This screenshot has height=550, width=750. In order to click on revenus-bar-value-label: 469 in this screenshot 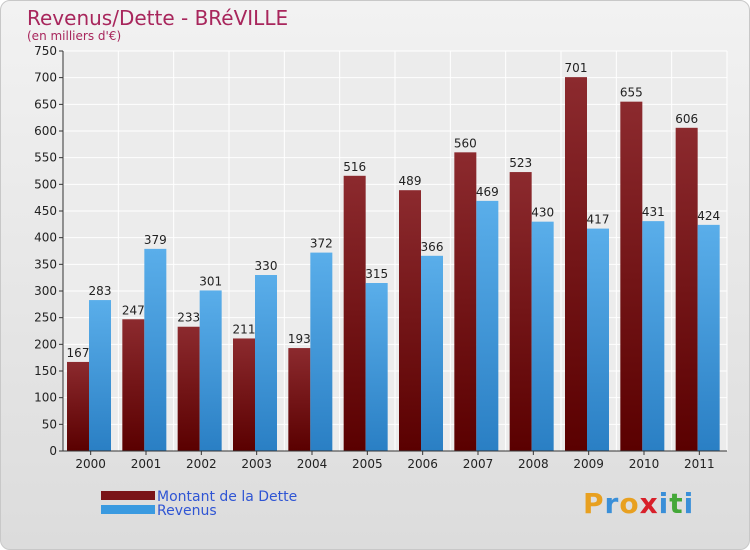, I will do `click(487, 192)`.